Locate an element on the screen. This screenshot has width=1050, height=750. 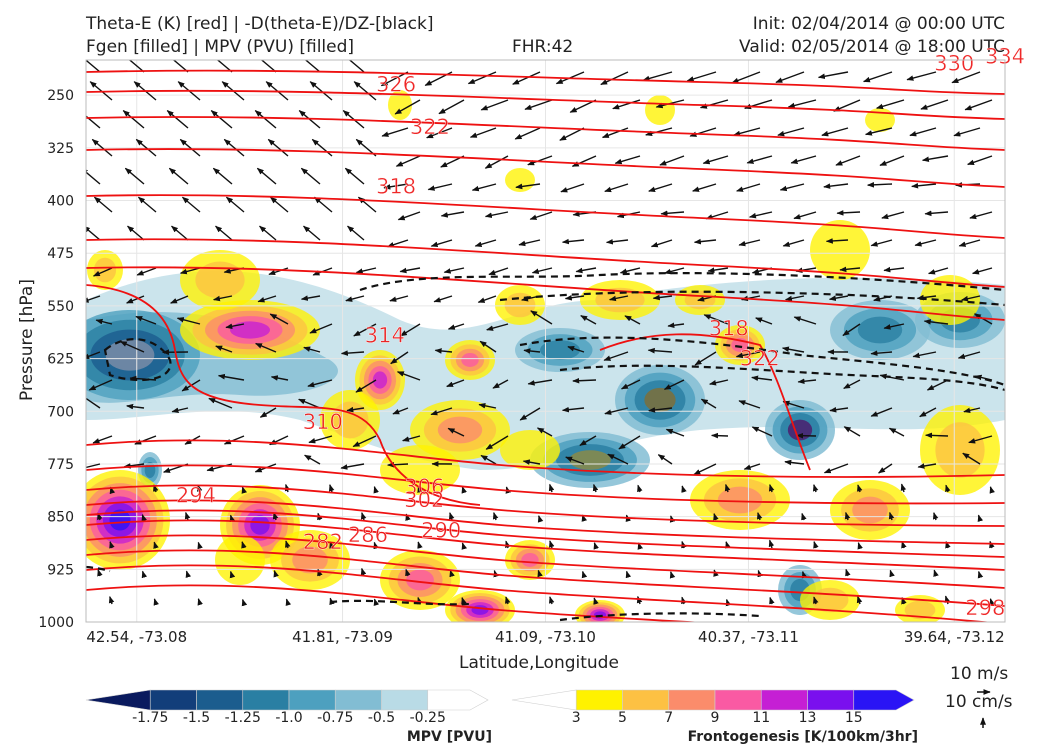
theta-e-label: 326 is located at coordinates (396, 85).